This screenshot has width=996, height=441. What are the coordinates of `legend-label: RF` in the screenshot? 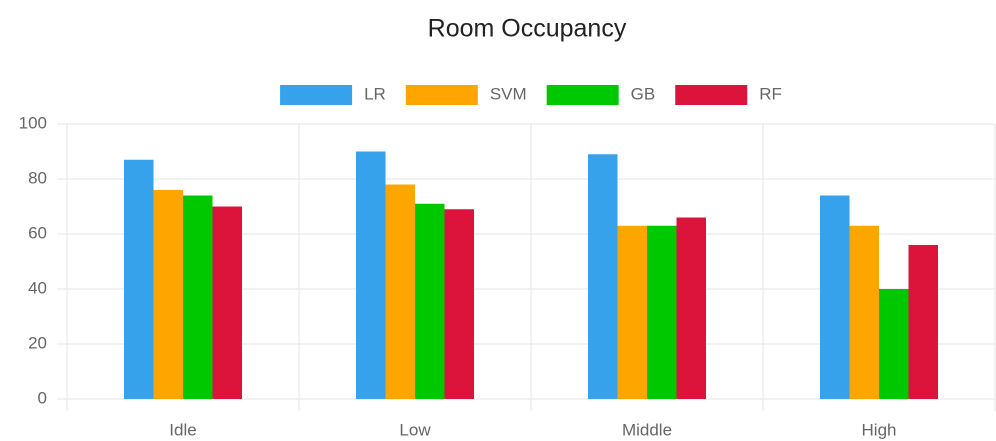 It's located at (770, 93).